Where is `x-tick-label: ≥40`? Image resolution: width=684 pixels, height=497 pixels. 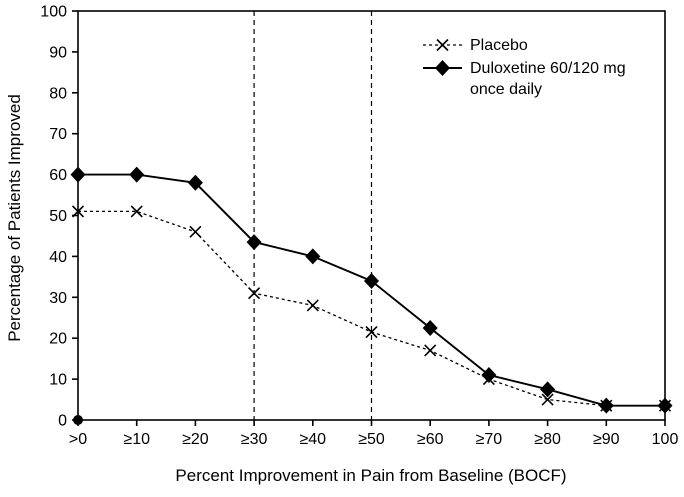 x-tick-label: ≥40 is located at coordinates (313, 439).